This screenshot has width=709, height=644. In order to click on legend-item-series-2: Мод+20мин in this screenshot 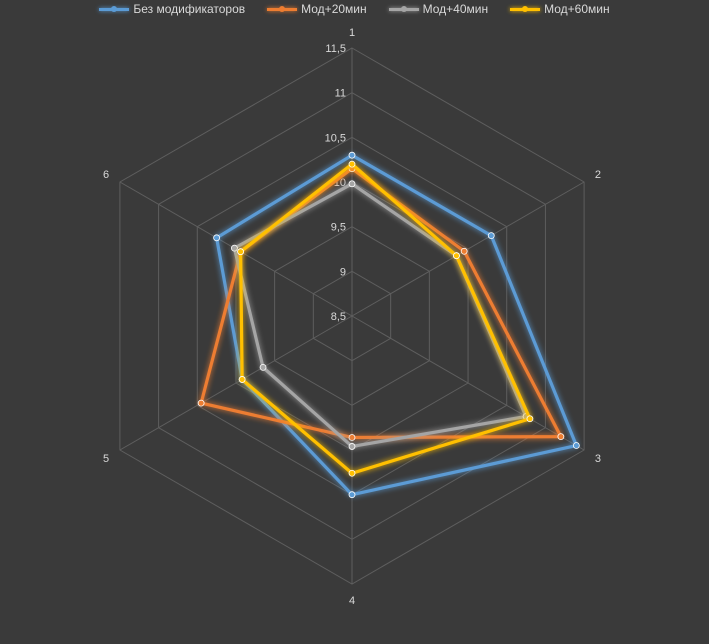, I will do `click(317, 9)`.